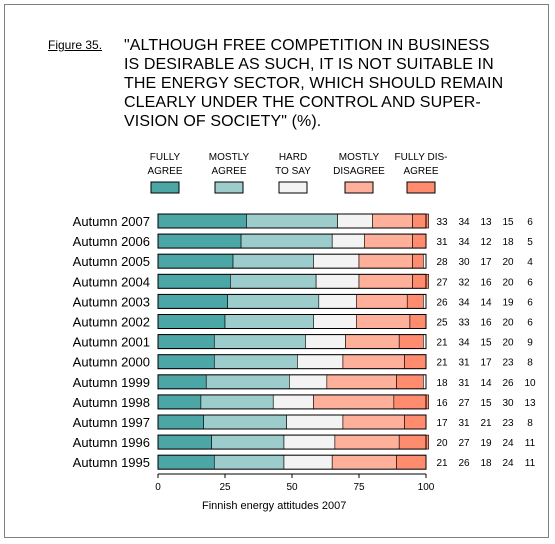  I want to click on x-tick-label: 50, so click(292, 487).